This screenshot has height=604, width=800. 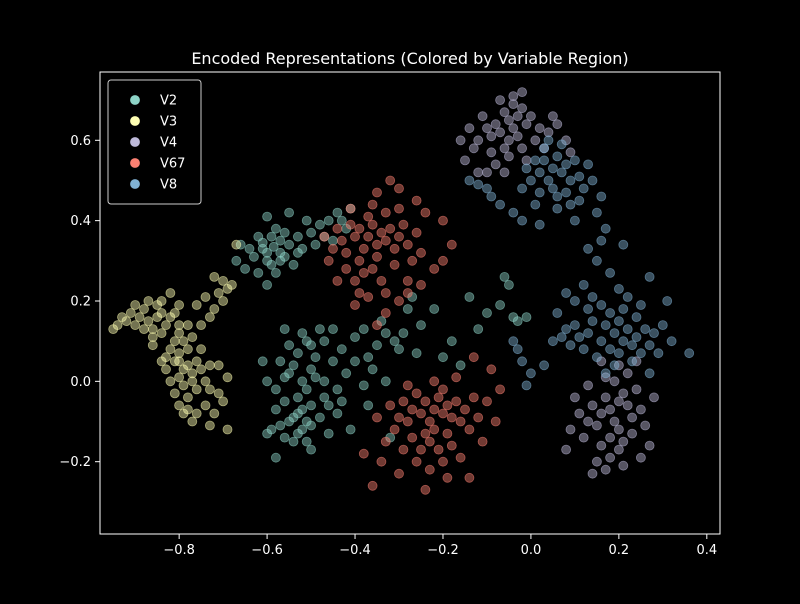 What do you see at coordinates (531, 550) in the screenshot?
I see `x-tick-label: 0.0` at bounding box center [531, 550].